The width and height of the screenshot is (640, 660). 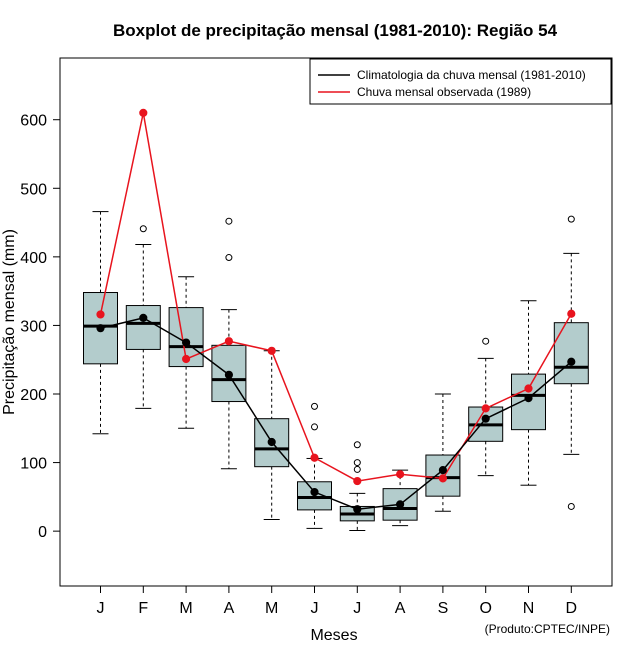 I want to click on y-tick-label: 500, so click(x=33, y=189).